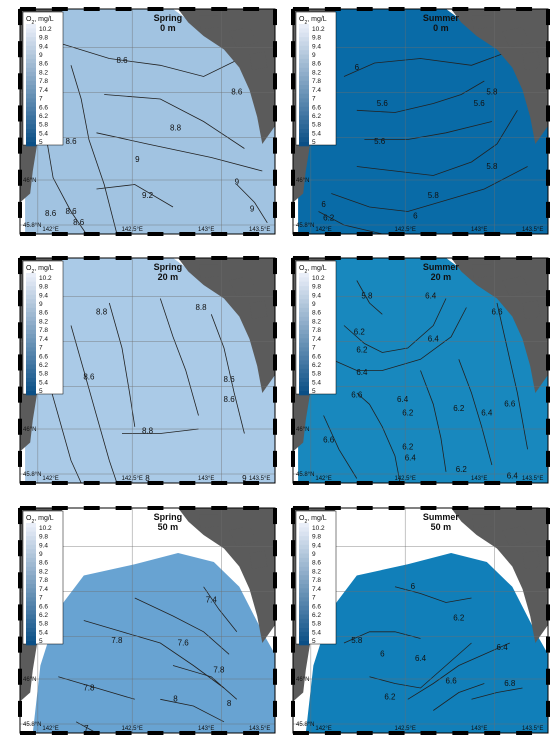  I want to click on legend-label: 7.4, so click(43, 90).